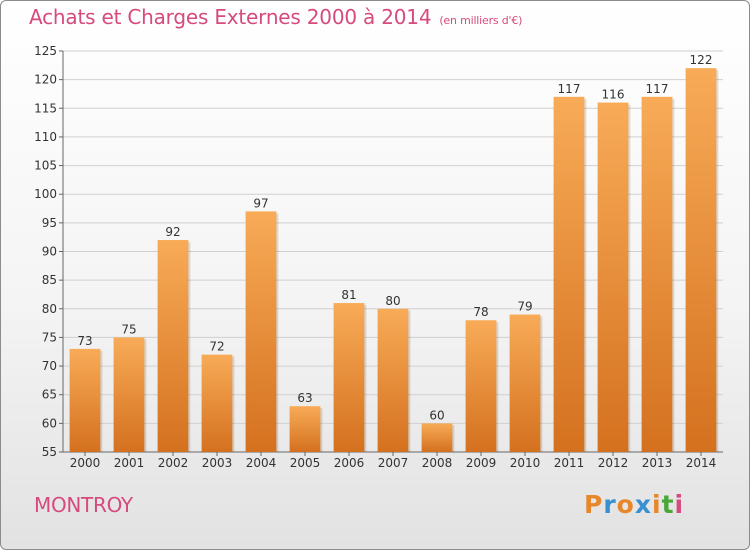  What do you see at coordinates (129, 394) in the screenshot?
I see `bar-2001` at bounding box center [129, 394].